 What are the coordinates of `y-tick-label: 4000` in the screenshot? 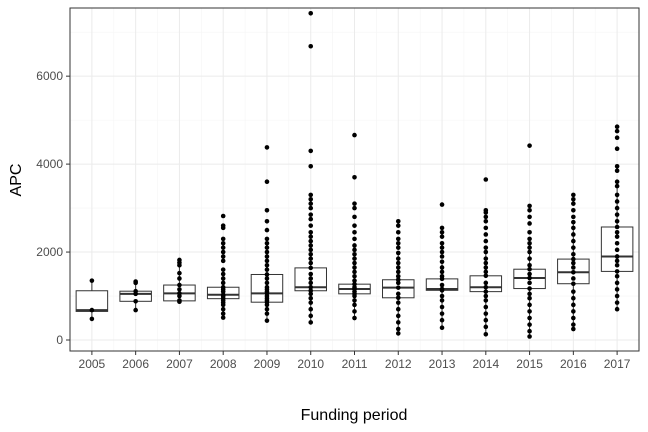 It's located at (49, 164).